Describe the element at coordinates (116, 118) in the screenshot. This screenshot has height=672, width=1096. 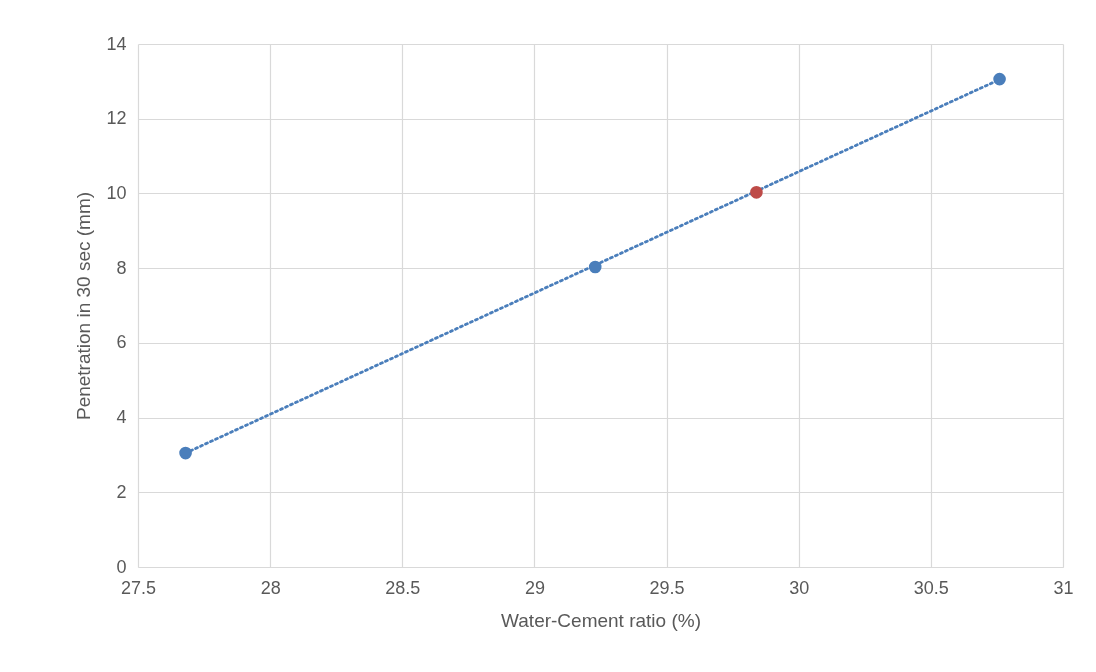
I see `y-tick-label: 12` at that location.